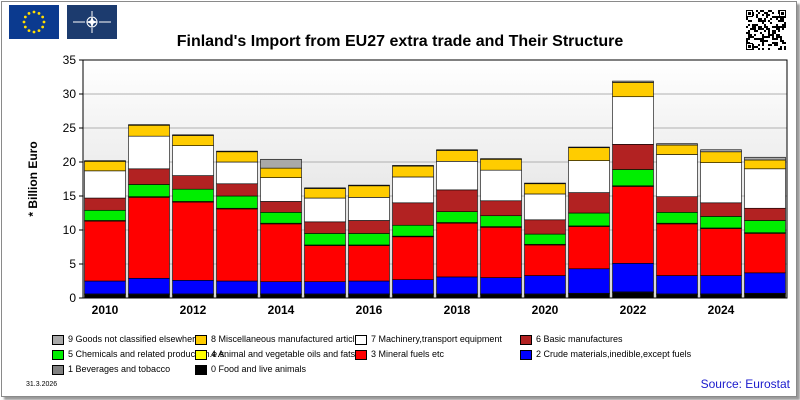  Describe the element at coordinates (70, 162) in the screenshot. I see `y-tick-label: 20` at that location.